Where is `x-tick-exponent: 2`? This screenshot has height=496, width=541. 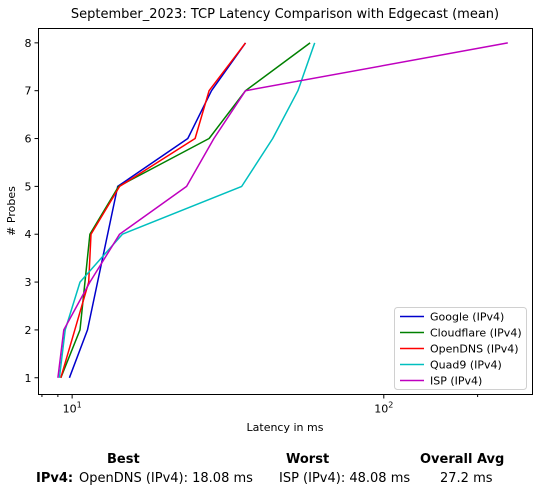
x-tick-exponent: 2 is located at coordinates (390, 405).